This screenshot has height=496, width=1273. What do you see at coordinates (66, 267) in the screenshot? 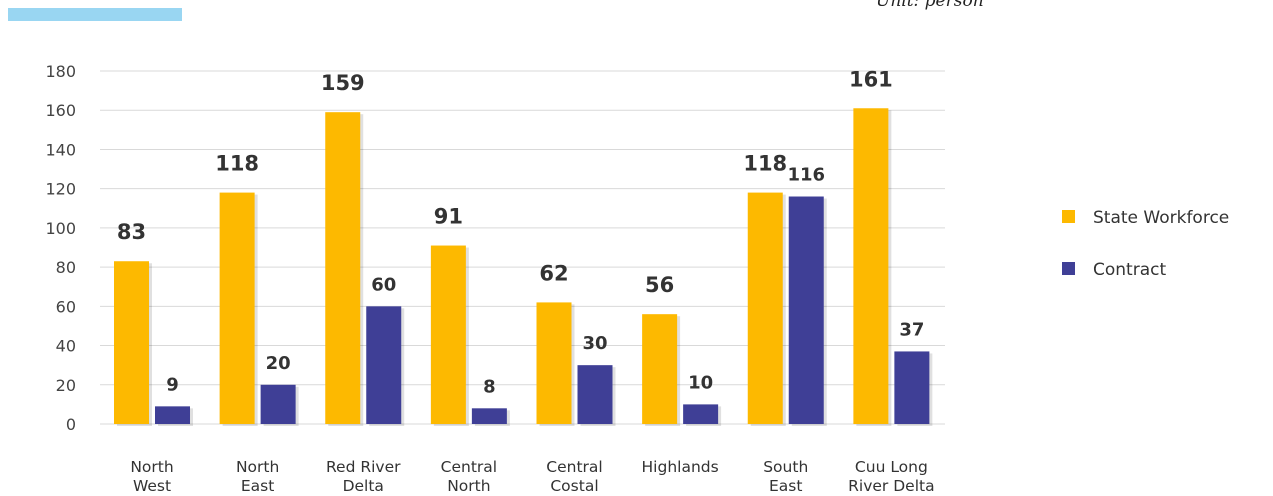
I see `y-tick-label: 80` at bounding box center [66, 267].